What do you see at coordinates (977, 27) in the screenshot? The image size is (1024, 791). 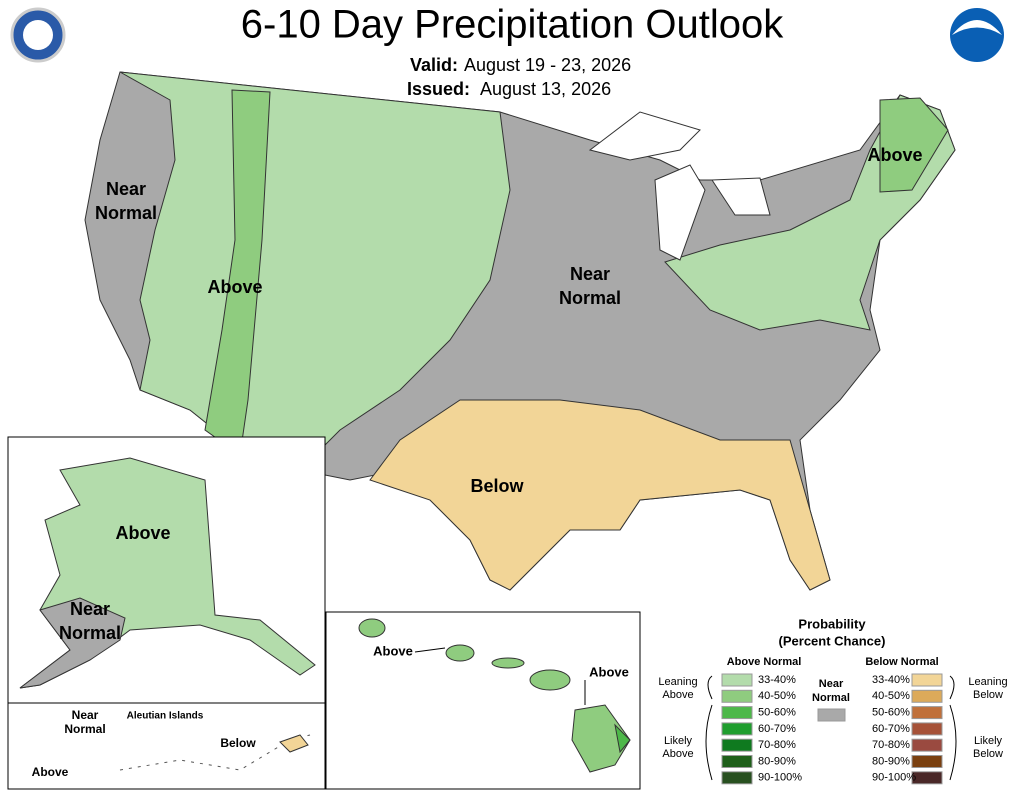 I see `noaa-logo-bird` at bounding box center [977, 27].